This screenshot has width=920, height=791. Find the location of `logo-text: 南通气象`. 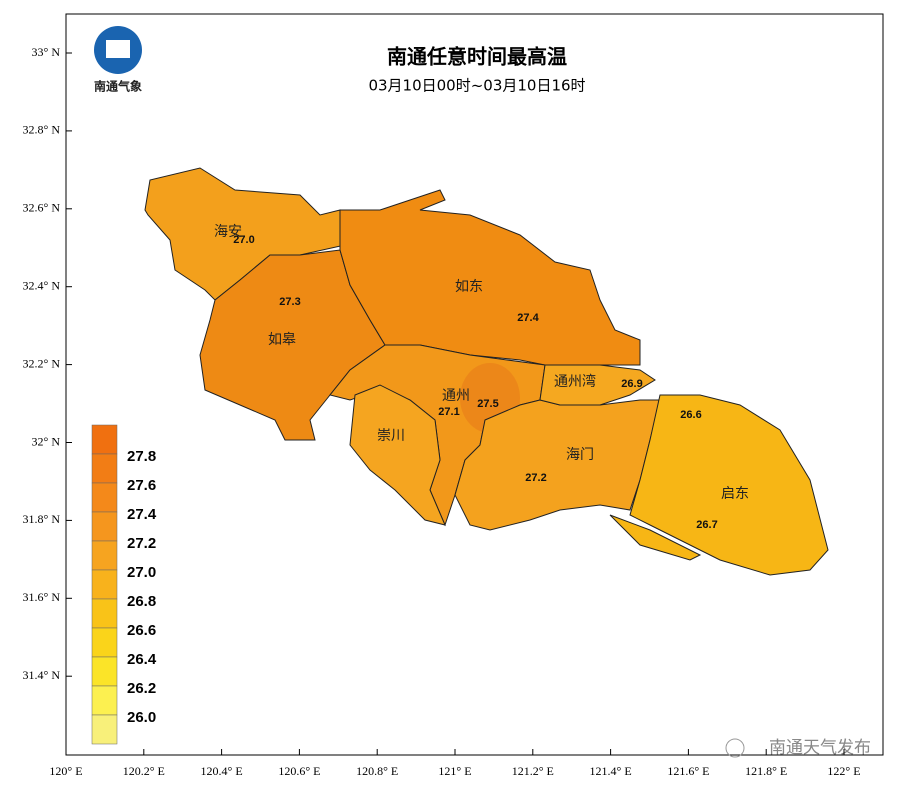

logo-text: 南通气象 is located at coordinates (118, 86).